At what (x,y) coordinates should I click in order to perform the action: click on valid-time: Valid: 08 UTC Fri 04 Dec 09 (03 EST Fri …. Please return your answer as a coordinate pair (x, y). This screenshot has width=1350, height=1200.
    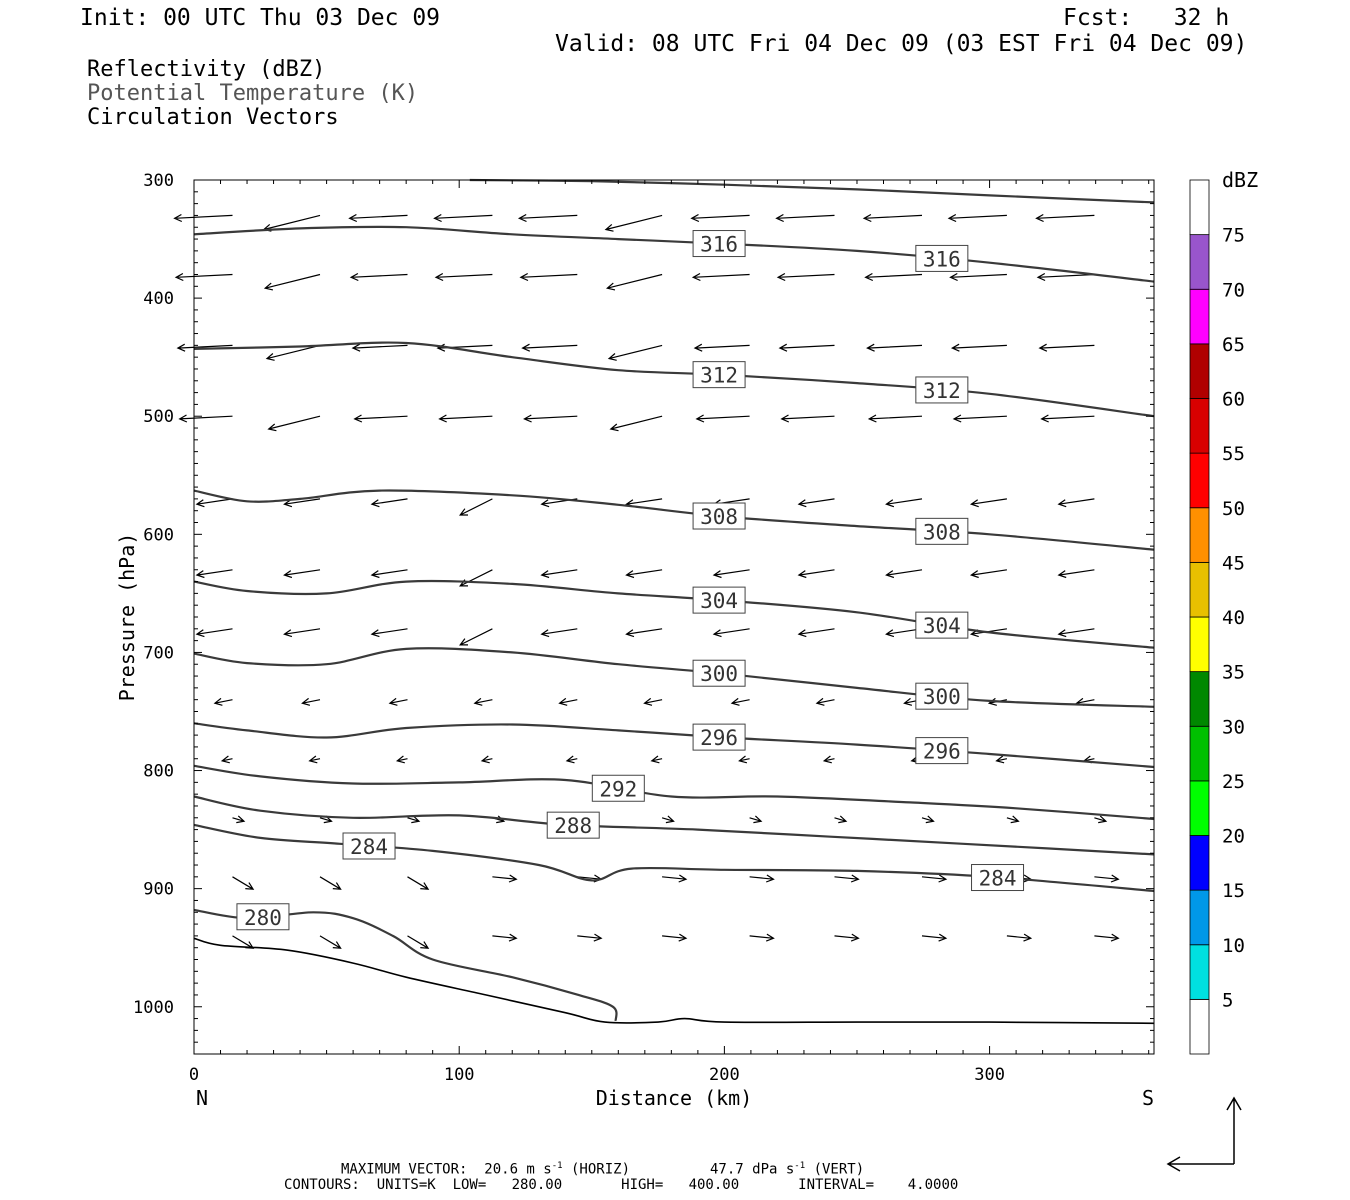
    Looking at the image, I should click on (901, 44).